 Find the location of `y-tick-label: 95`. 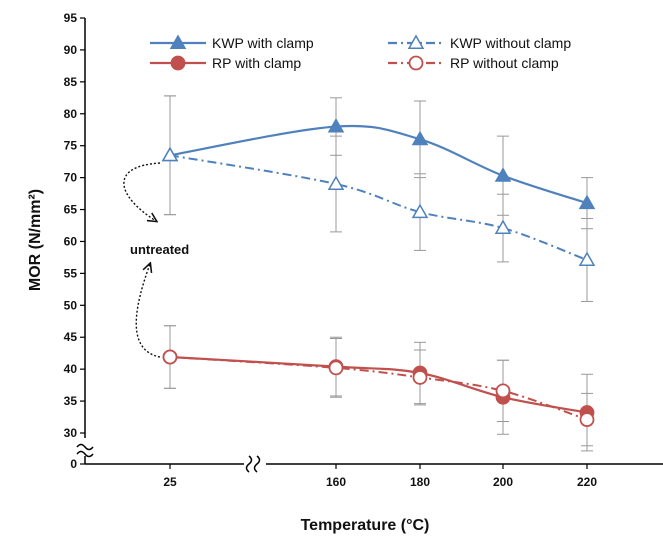

y-tick-label: 95 is located at coordinates (71, 18).